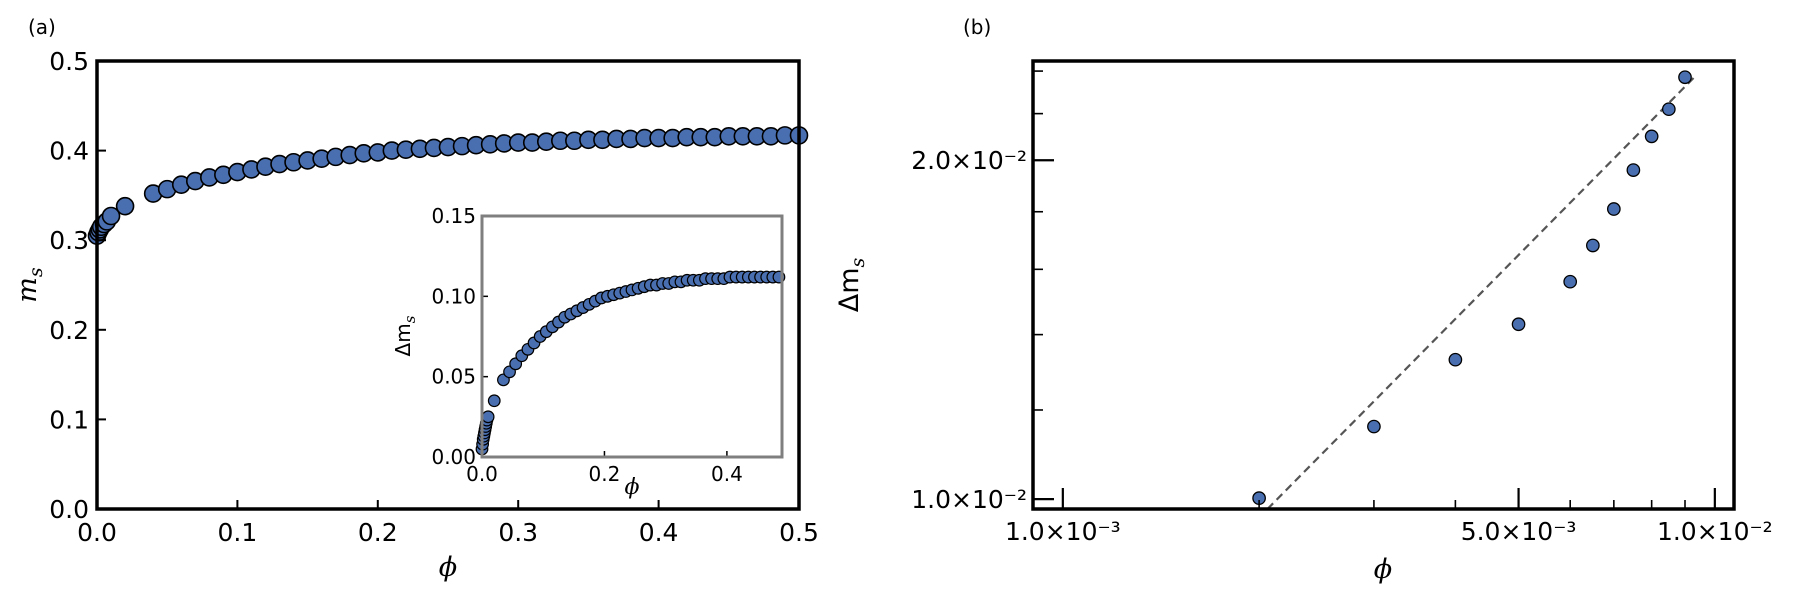 The width and height of the screenshot is (1800, 600). I want to click on inset-y-tick-label: 0.15, so click(453, 216).